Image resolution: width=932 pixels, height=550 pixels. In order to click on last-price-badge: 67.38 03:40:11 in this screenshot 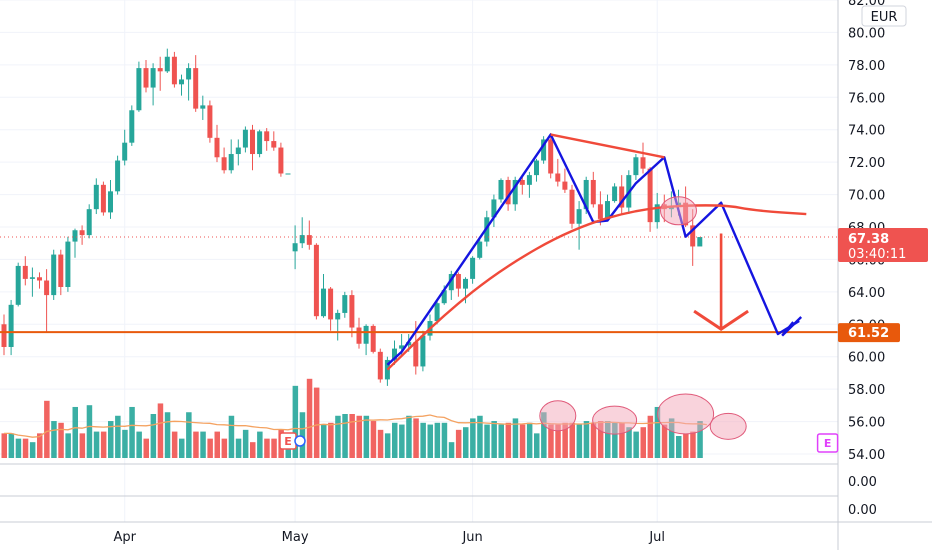, I will do `click(883, 245)`.